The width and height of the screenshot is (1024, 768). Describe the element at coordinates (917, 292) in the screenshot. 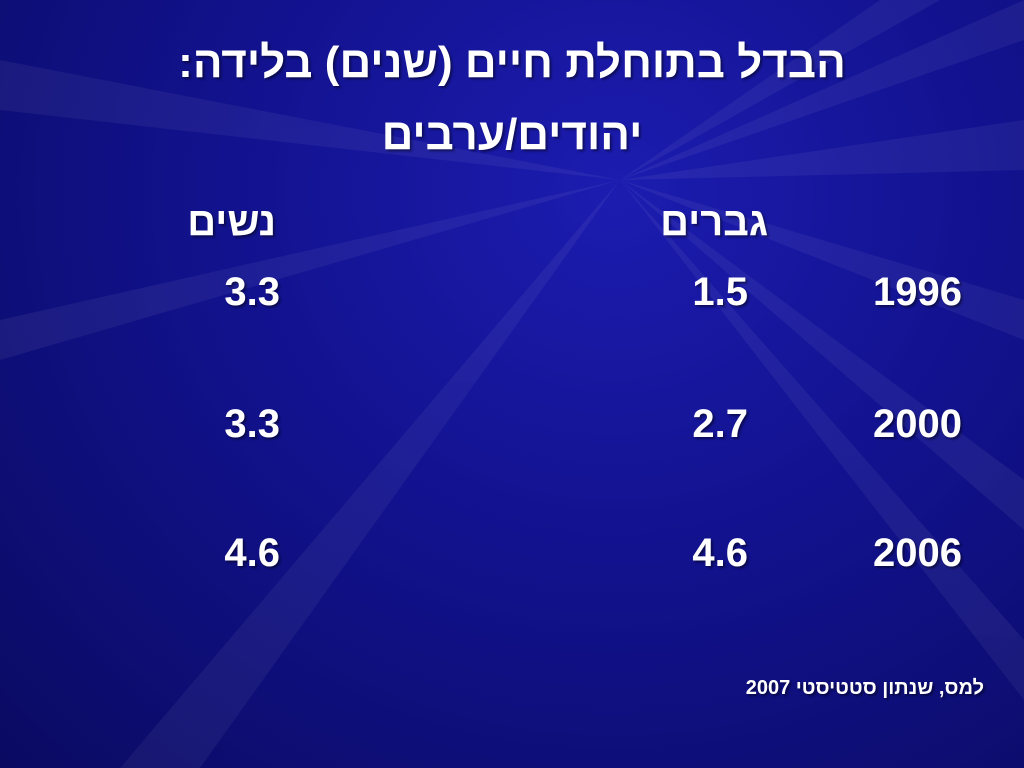

I see `year-cell: 1996` at that location.